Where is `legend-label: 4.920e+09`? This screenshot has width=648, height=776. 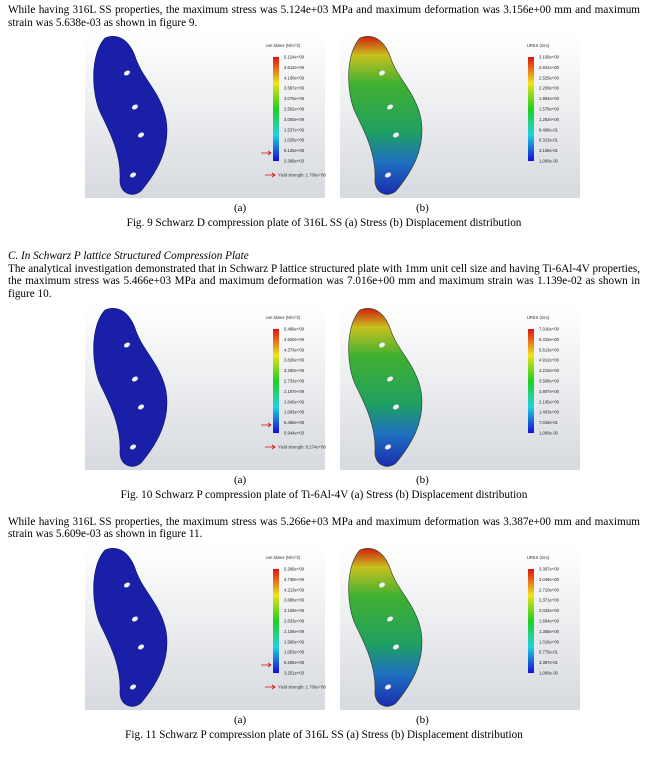 legend-label: 4.920e+09 is located at coordinates (294, 338).